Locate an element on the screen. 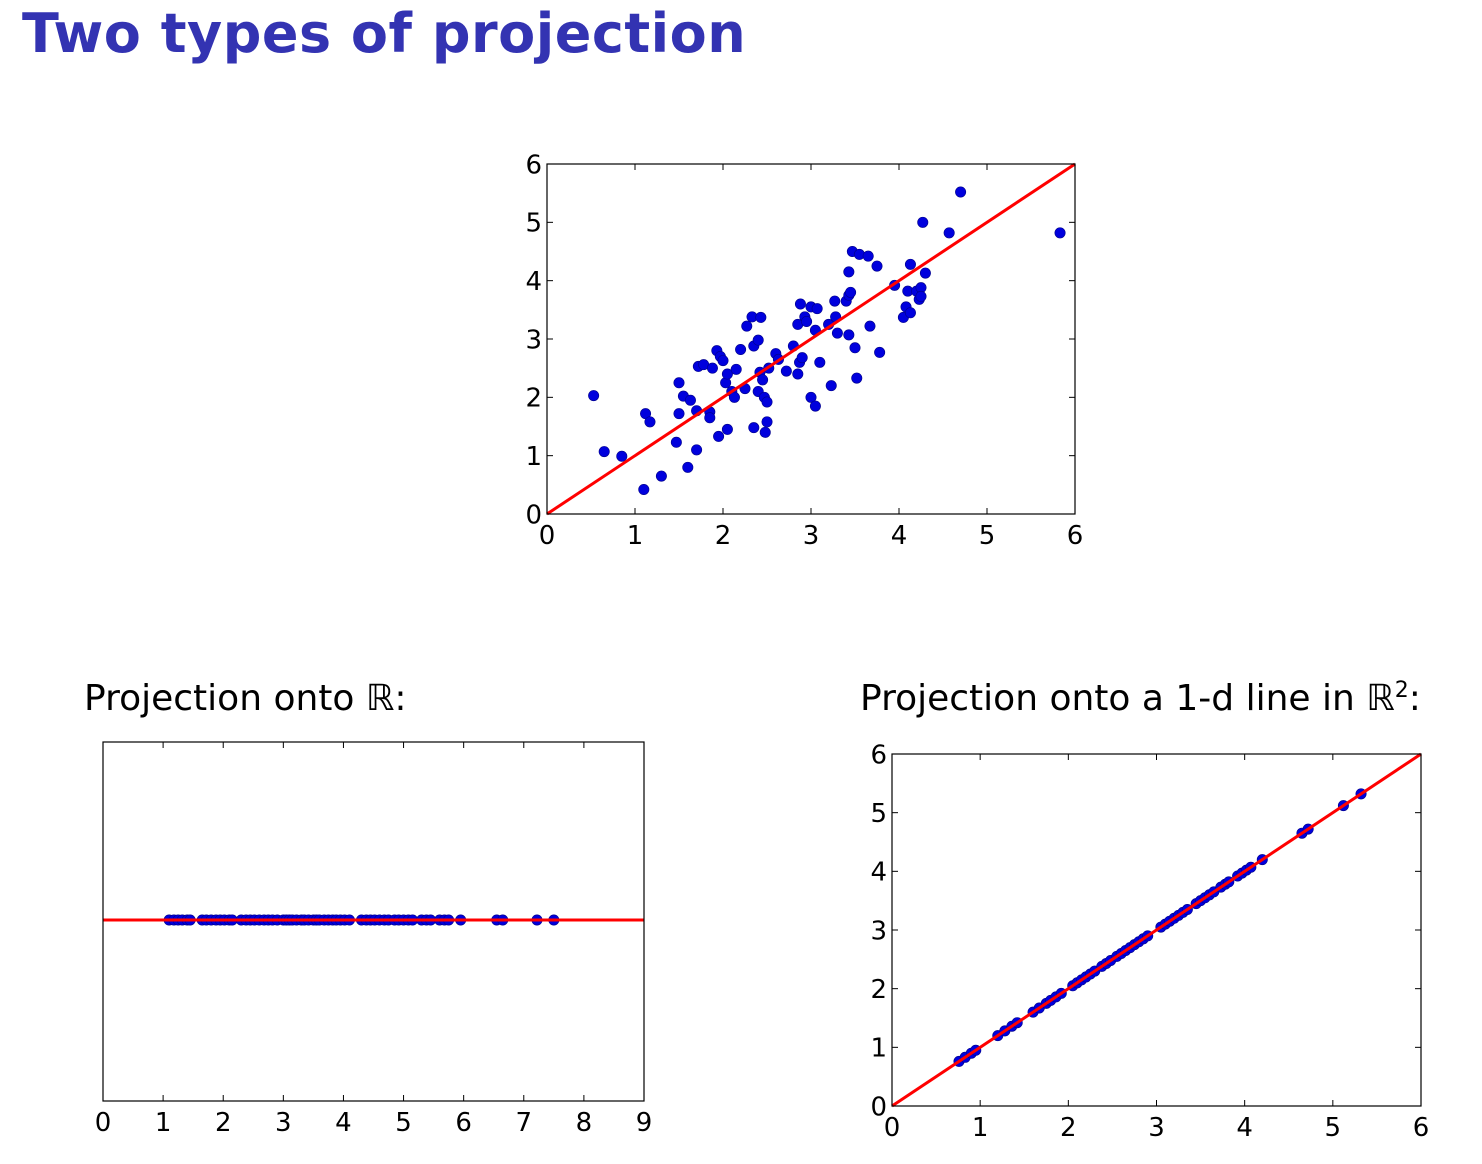 The height and width of the screenshot is (1164, 1482). right-y-tick-label: 1 is located at coordinates (878, 1049).